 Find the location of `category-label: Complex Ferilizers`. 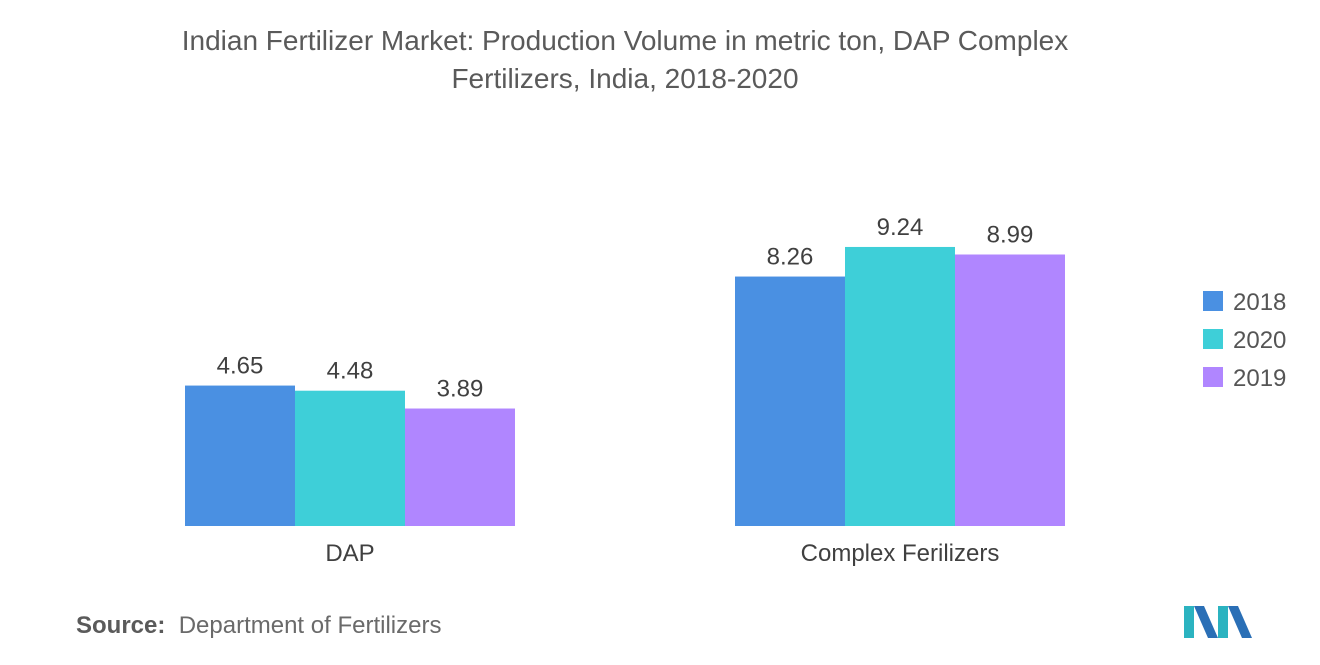

category-label: Complex Ferilizers is located at coordinates (900, 553).